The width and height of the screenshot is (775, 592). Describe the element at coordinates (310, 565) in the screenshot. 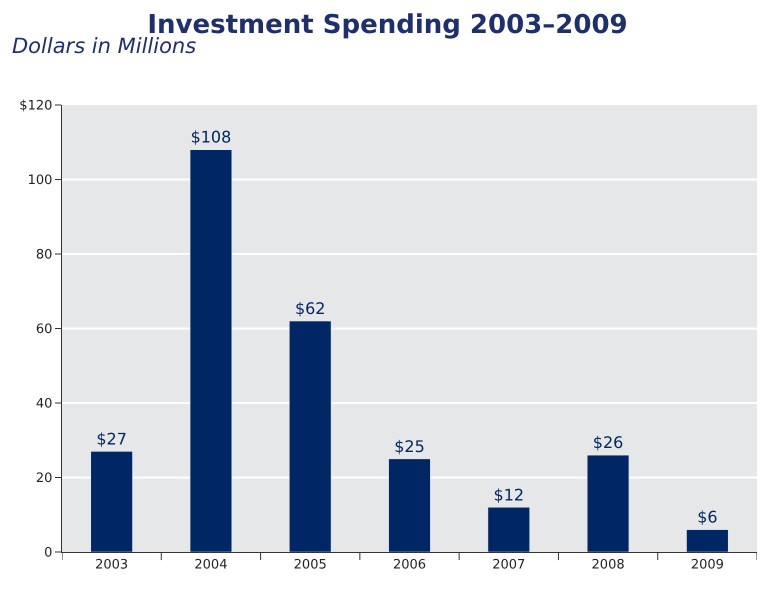

I see `x-tick-label: 2005` at that location.